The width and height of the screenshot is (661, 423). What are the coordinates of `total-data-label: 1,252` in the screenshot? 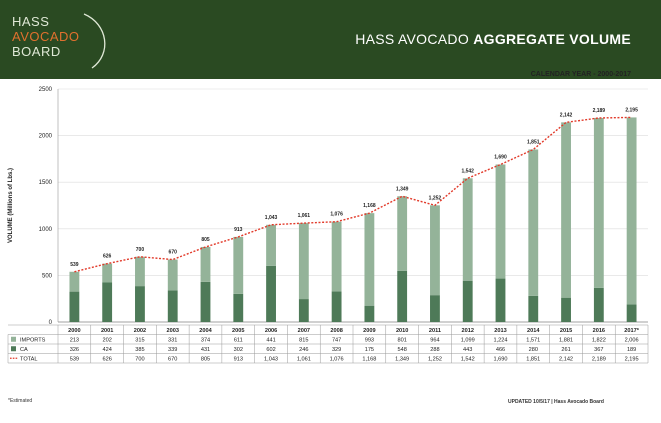 It's located at (435, 198).